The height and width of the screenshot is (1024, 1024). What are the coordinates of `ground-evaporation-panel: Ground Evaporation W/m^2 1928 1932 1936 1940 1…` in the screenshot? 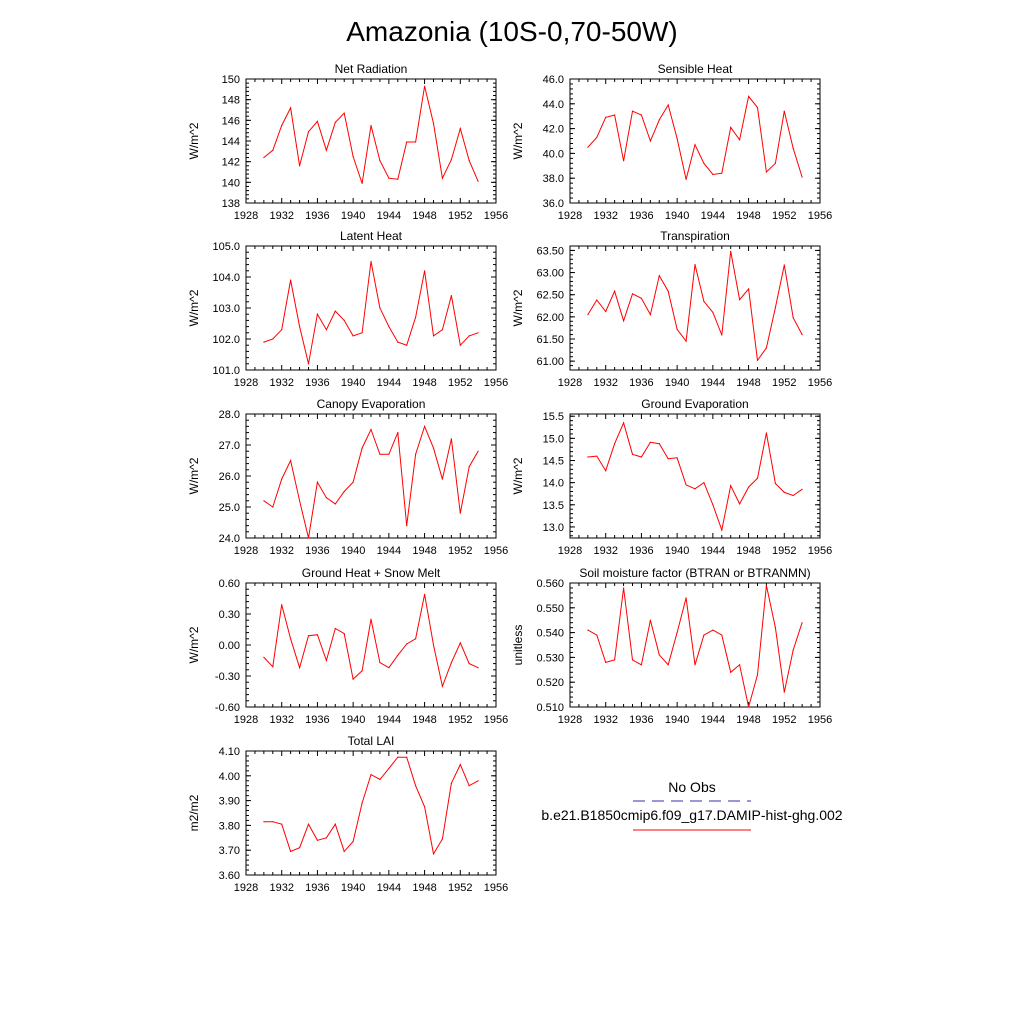 It's located at (671, 477).